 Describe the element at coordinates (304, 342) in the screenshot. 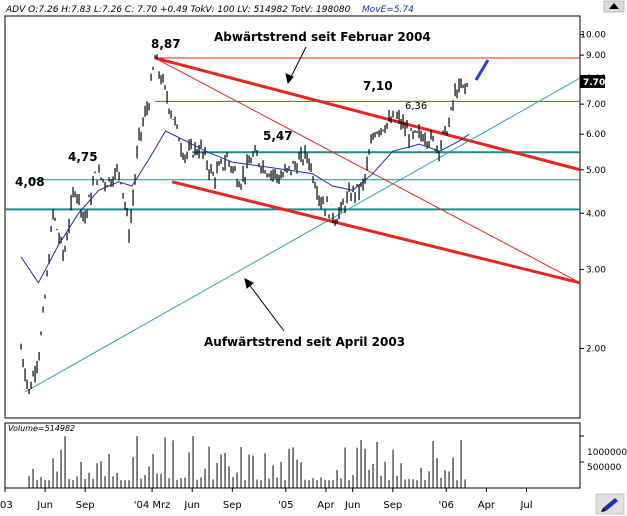

I see `uptrend-label: Aufwärtstrend seit April 2003` at that location.